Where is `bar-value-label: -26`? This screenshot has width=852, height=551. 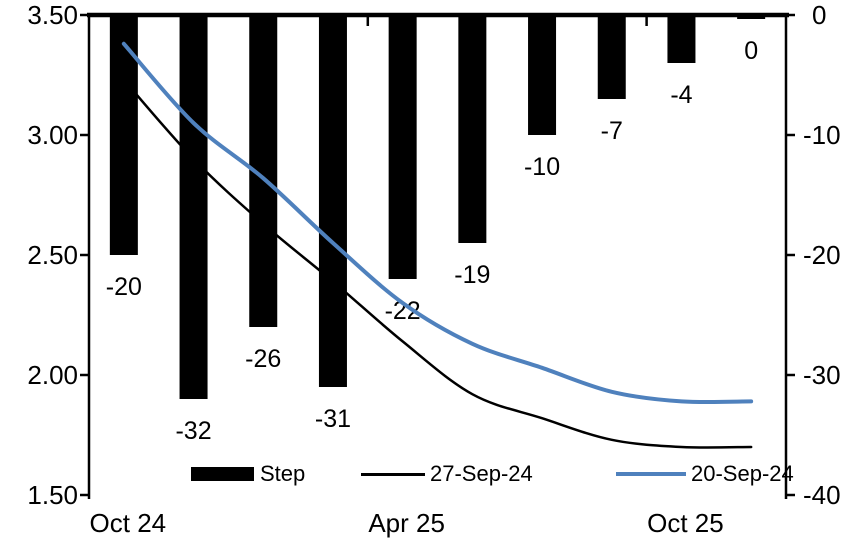
bar-value-label: -26 is located at coordinates (263, 359).